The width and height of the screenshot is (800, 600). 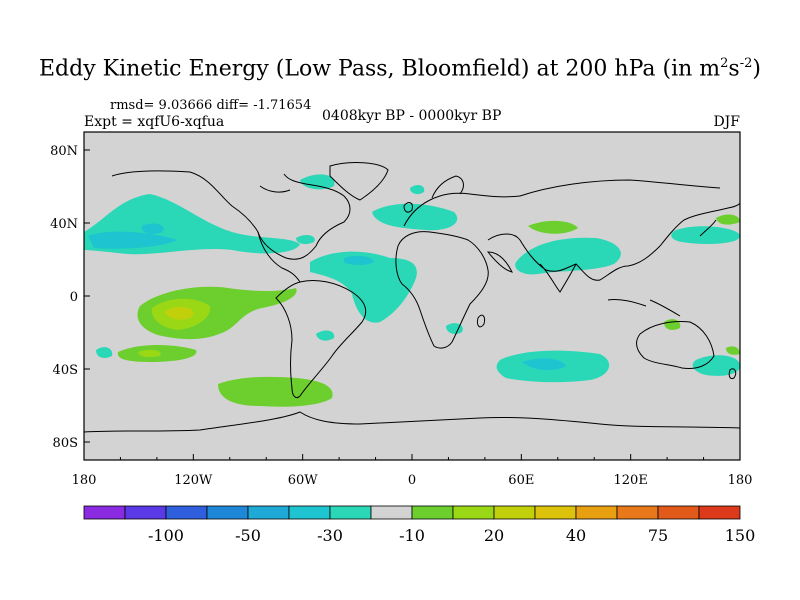 What do you see at coordinates (154, 122) in the screenshot?
I see `experiment-label: Expt = xqfU6-xqfua` at bounding box center [154, 122].